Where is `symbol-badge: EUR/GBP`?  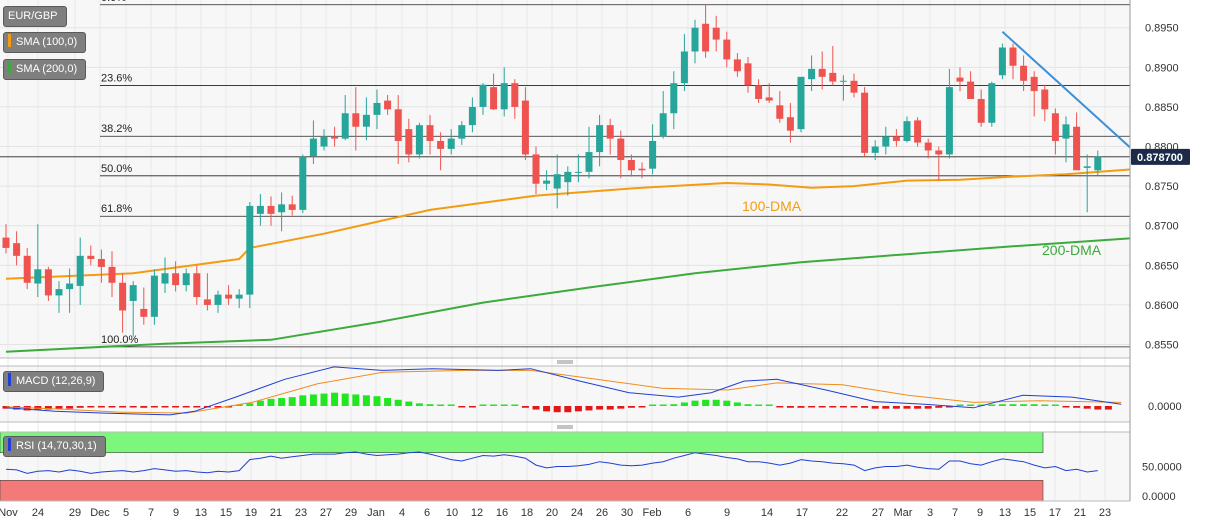
symbol-badge: EUR/GBP is located at coordinates (35, 16).